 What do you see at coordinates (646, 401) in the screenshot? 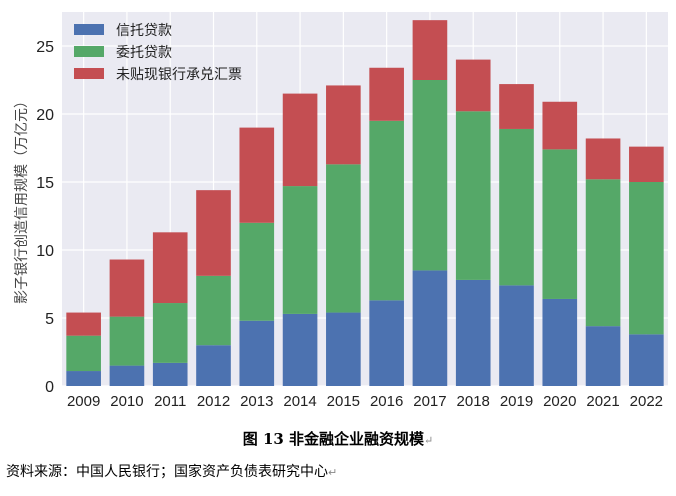
I see `x-tick-label: 2022` at bounding box center [646, 401].